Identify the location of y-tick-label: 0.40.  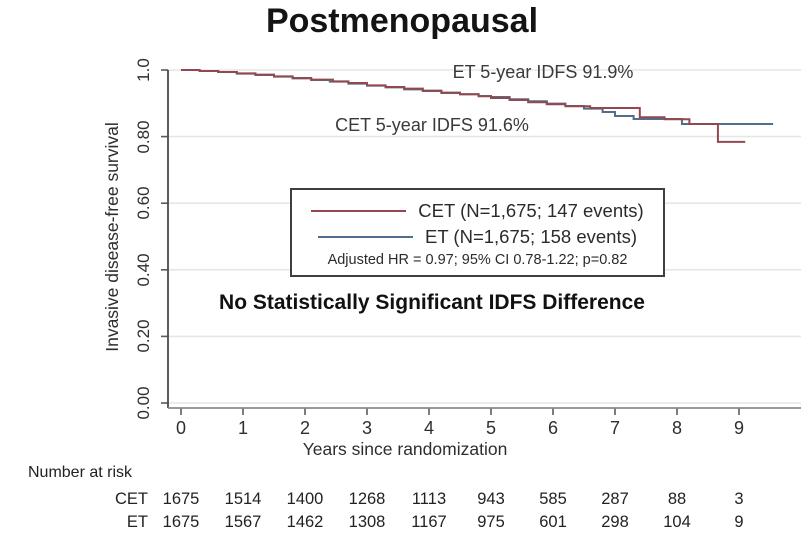
(143, 270).